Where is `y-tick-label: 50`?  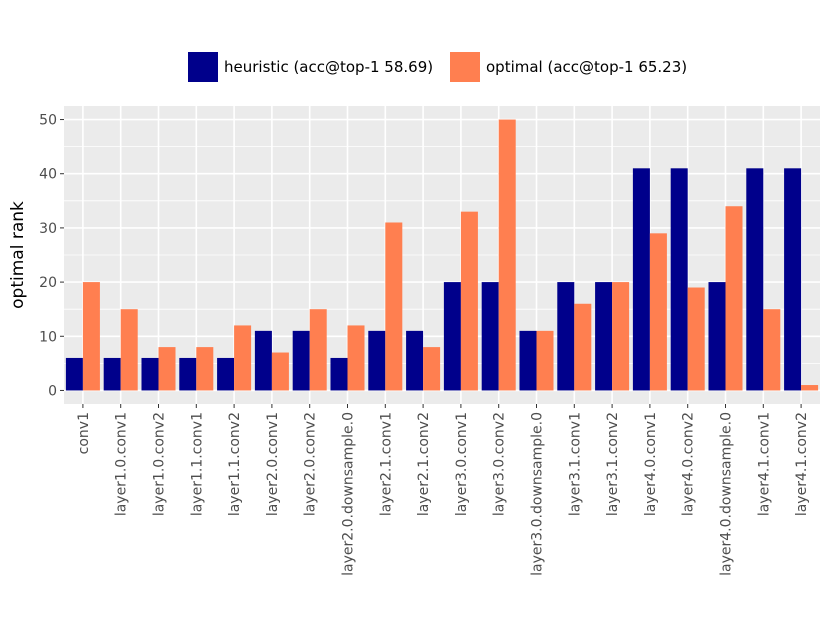
y-tick-label: 50 is located at coordinates (48, 121).